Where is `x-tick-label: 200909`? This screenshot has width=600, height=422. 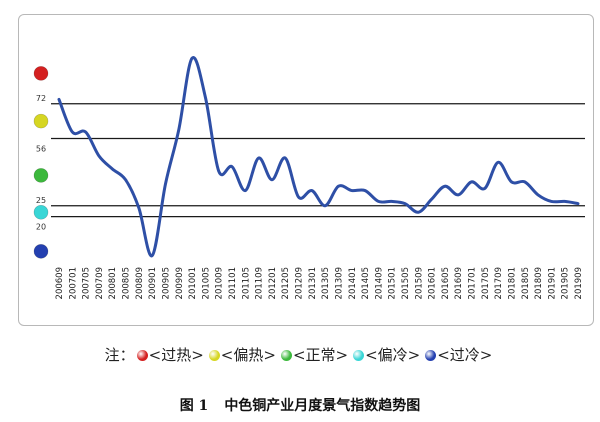
x-tick-label: 200909 is located at coordinates (180, 283).